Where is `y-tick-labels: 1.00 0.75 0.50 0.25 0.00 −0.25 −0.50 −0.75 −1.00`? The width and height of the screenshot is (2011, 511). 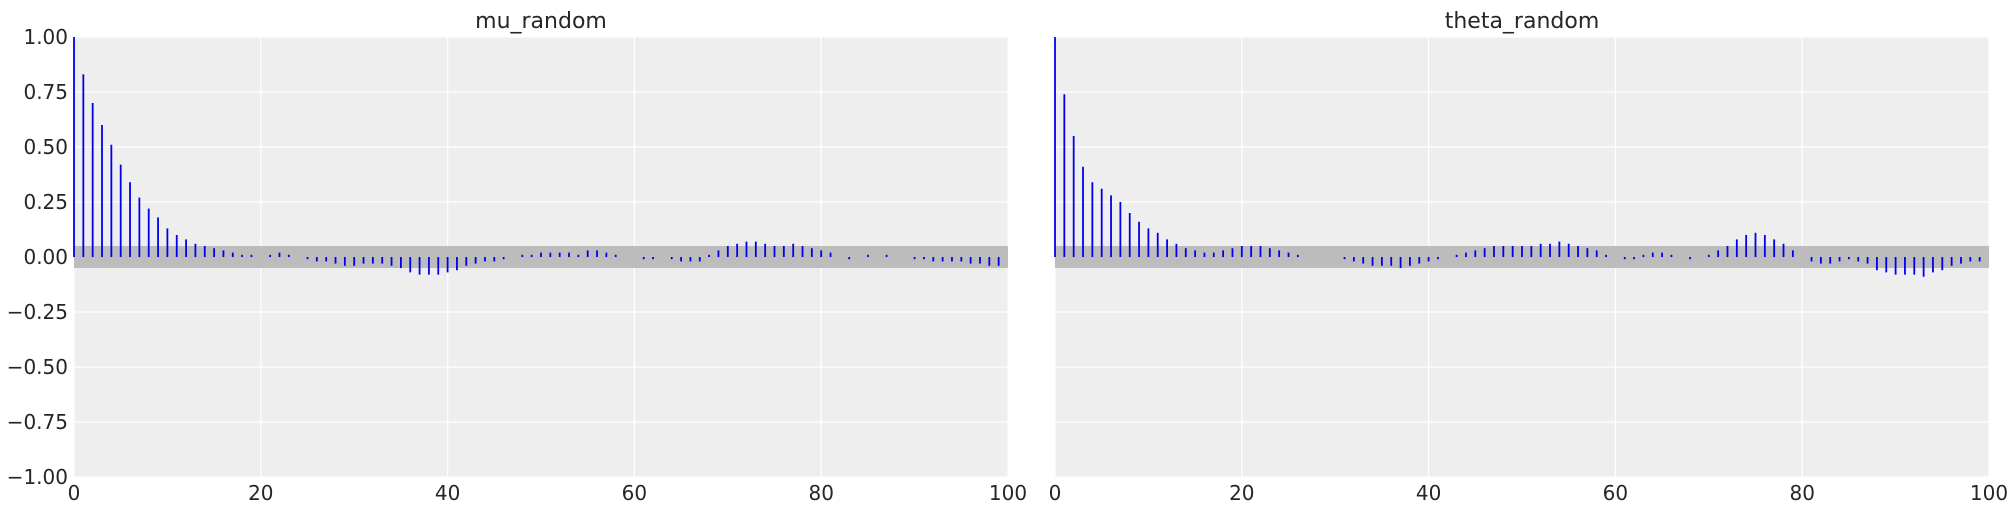 y-tick-labels: 1.00 0.75 0.50 0.25 0.00 −0.25 −0.50 −0.75 −1.00 is located at coordinates (37, 257).